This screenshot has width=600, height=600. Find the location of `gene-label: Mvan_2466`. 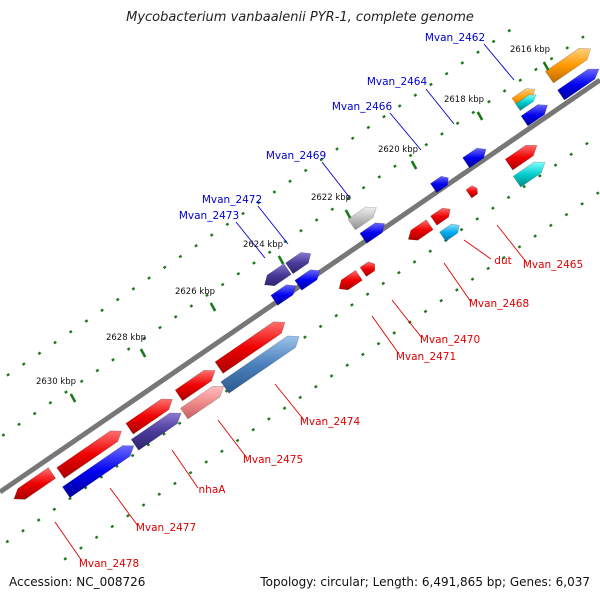

gene-label: Mvan_2466 is located at coordinates (362, 107).